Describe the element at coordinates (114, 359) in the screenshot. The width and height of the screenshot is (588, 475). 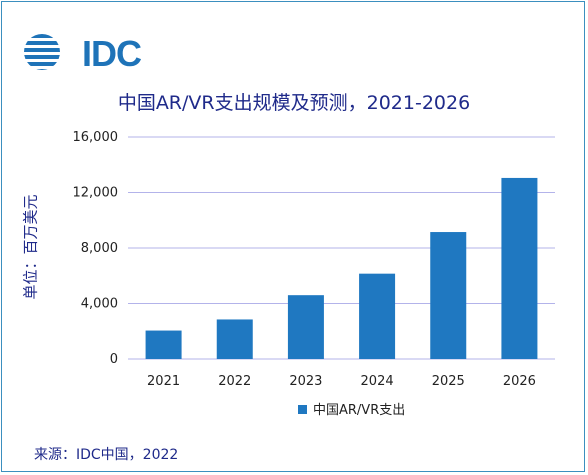
I see `y-tick-label: 0` at that location.